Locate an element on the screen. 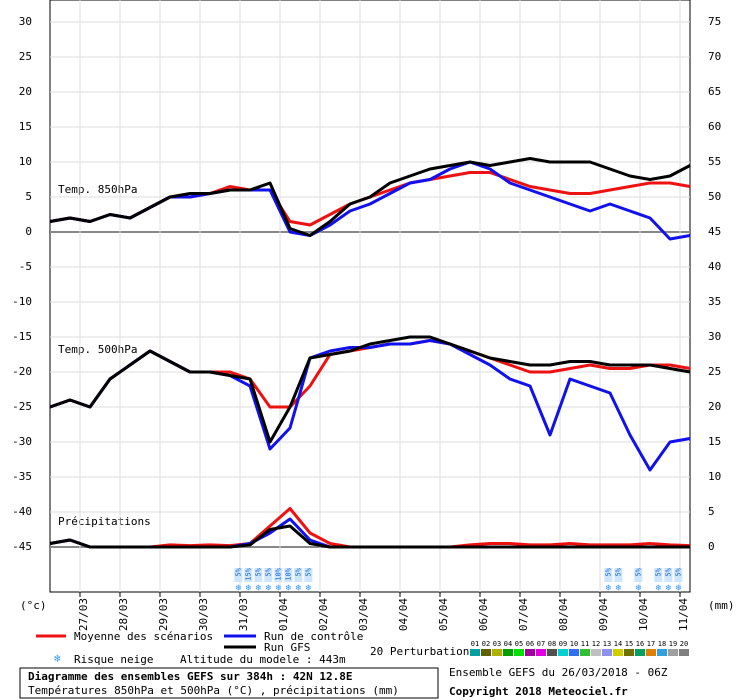 Image resolution: width=740 pixels, height=700 pixels. x-tick-label: 31/03 is located at coordinates (243, 614).